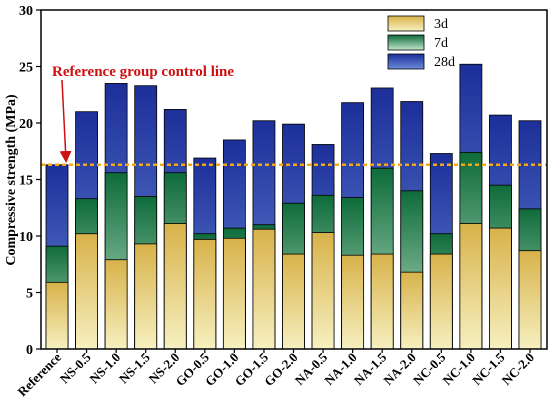  Describe the element at coordinates (500, 288) in the screenshot. I see `bar-3d-NC-1.5` at that location.